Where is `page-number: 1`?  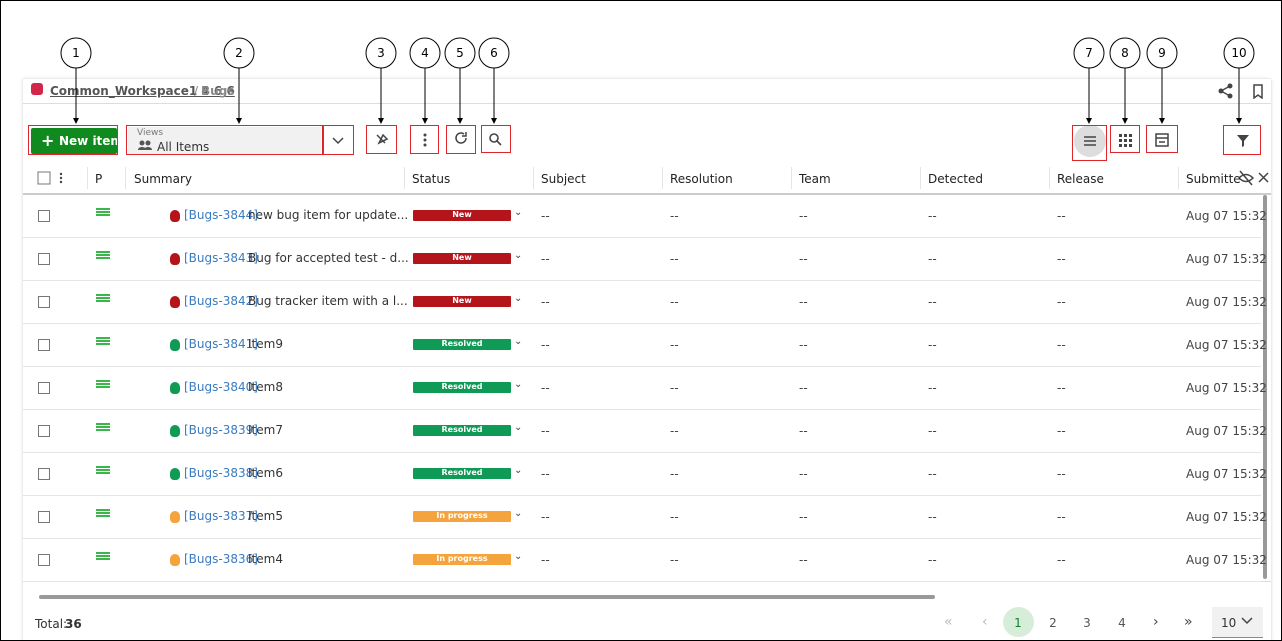
page-number: 1 is located at coordinates (1018, 623).